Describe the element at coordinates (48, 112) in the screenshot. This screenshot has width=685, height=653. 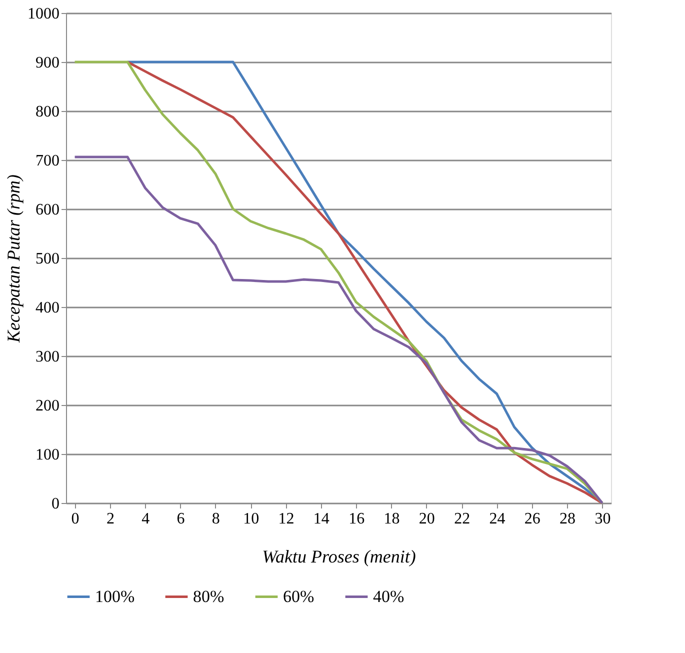
I see `y-tick-label: 800` at that location.